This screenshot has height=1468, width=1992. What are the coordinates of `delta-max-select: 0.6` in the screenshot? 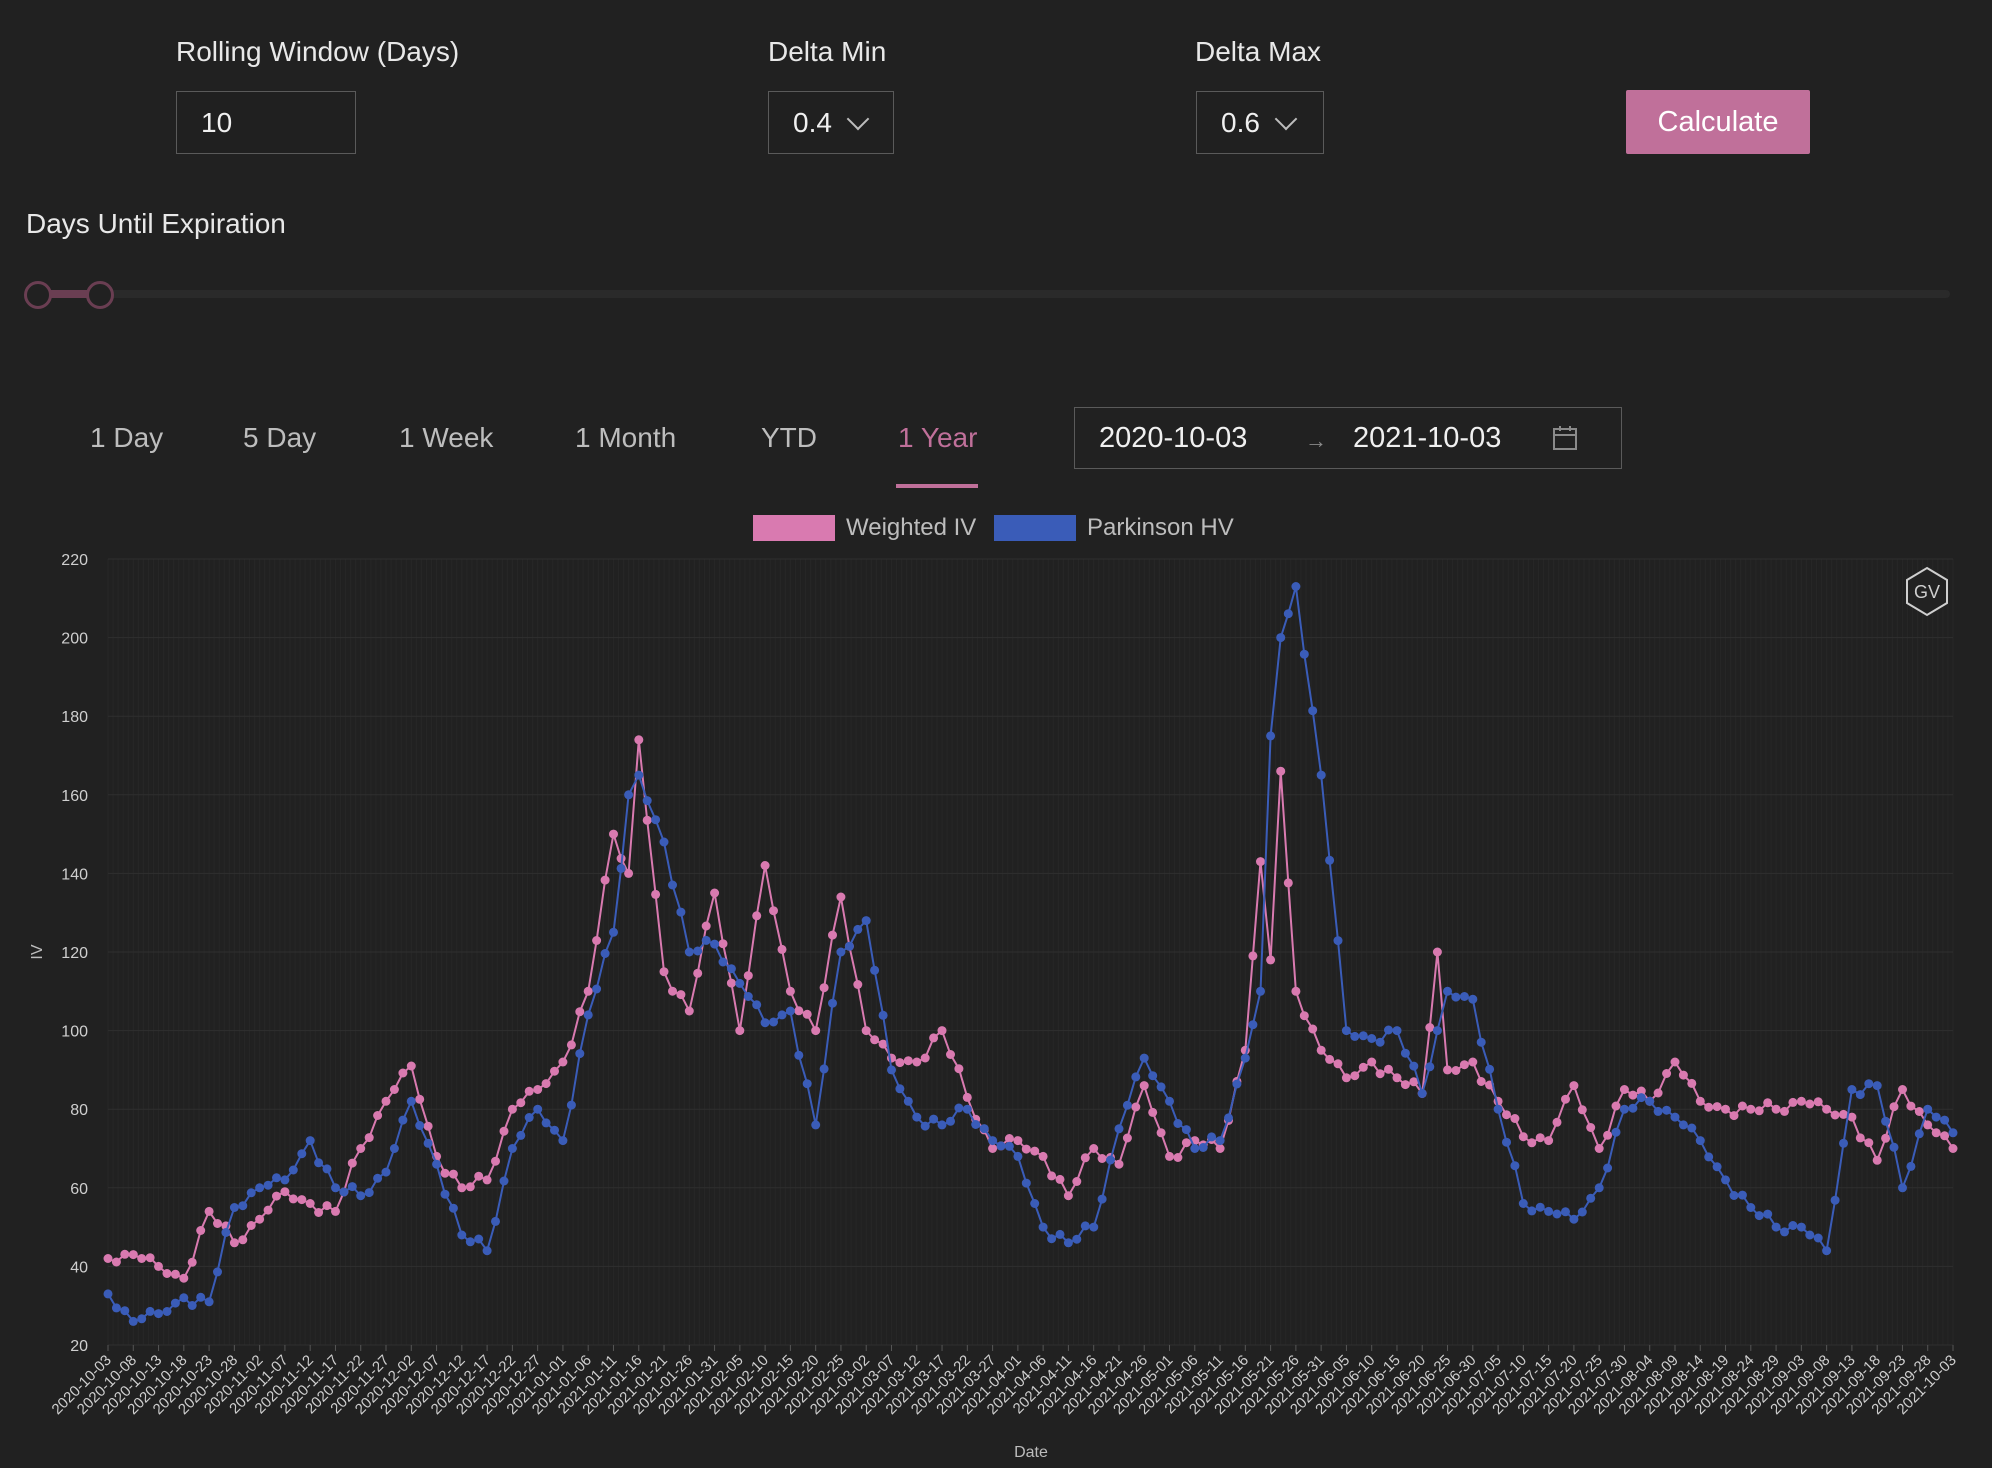 It's located at (1260, 122).